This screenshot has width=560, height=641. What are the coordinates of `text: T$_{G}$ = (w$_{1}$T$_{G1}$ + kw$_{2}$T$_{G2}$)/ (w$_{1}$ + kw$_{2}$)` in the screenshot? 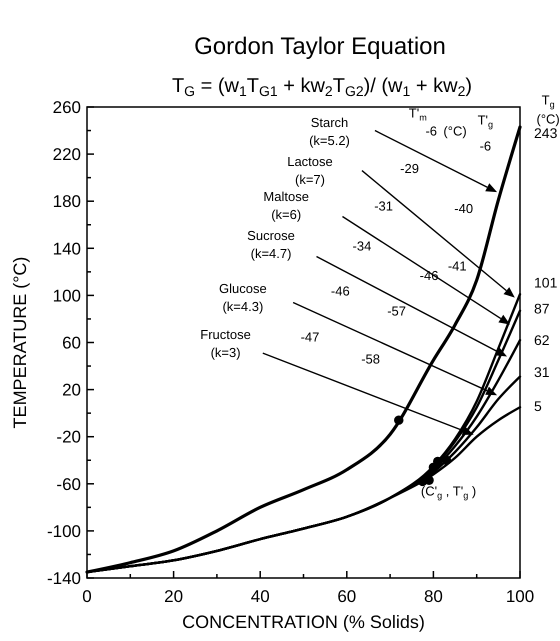 It's located at (322, 87).